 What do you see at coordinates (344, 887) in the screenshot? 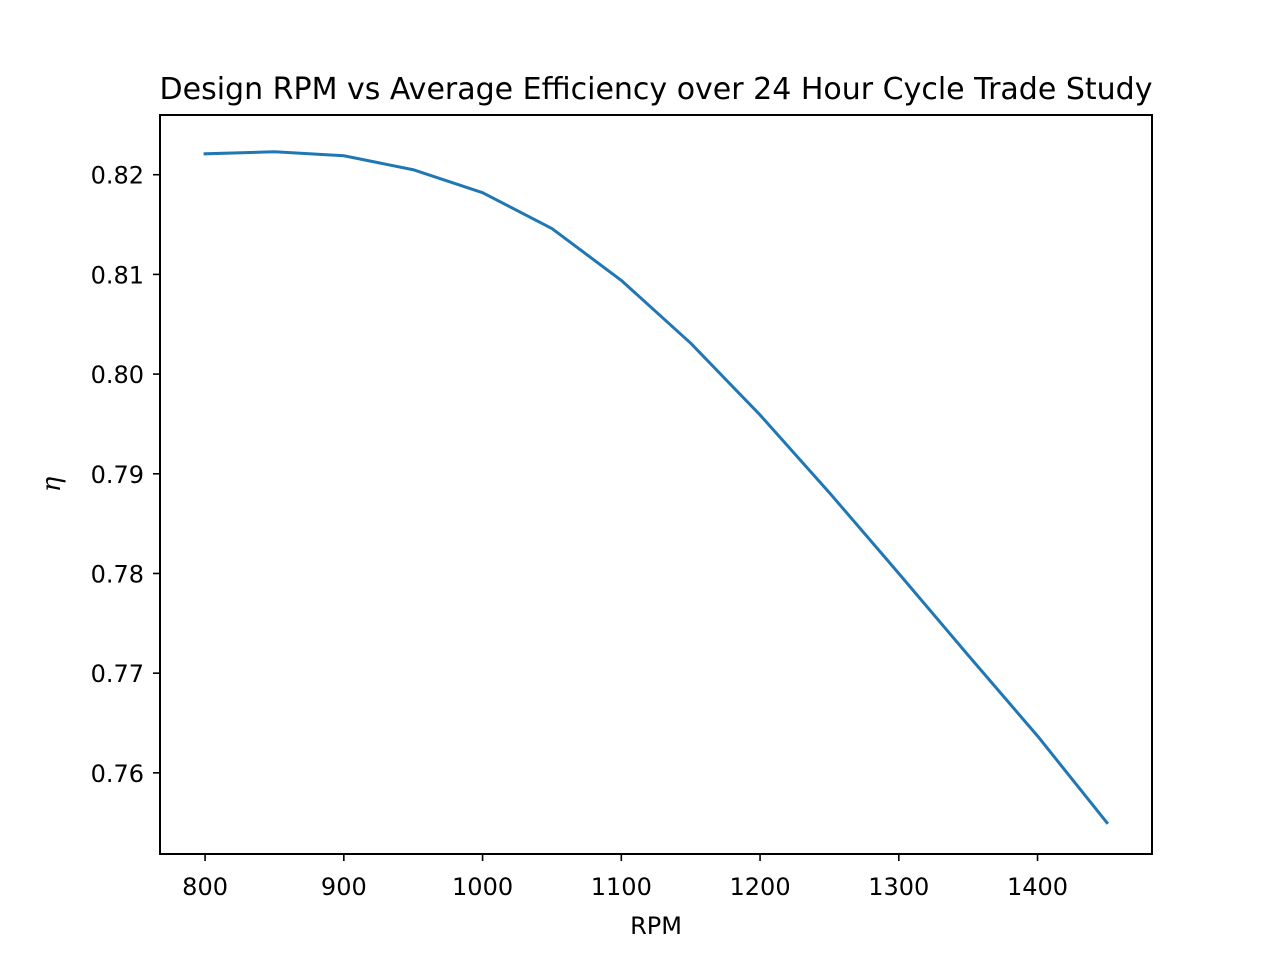
I see `x-tick-label: 900` at bounding box center [344, 887].